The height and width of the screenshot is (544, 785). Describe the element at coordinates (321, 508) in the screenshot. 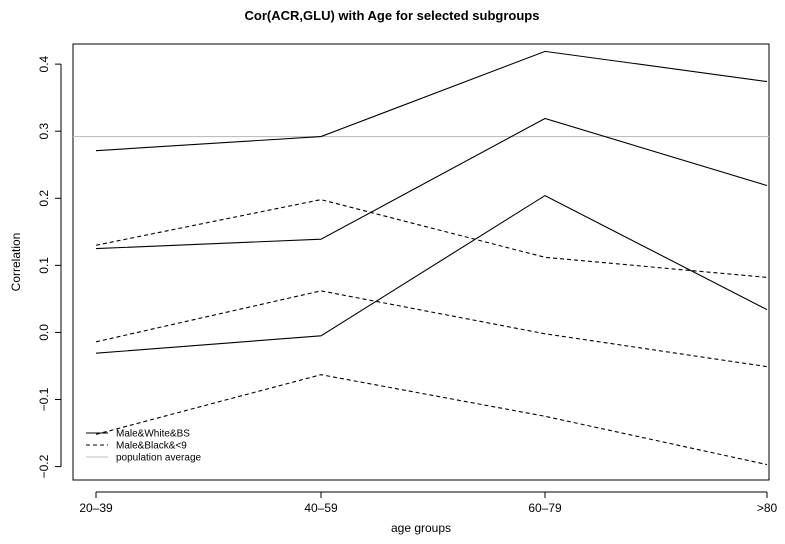

I see `x-tick-label: 40–59` at that location.